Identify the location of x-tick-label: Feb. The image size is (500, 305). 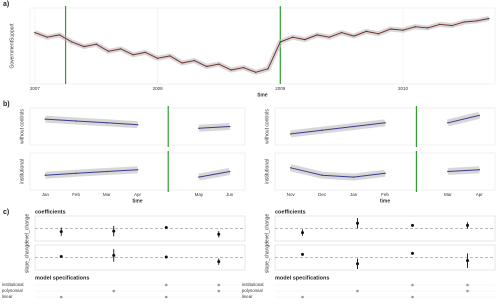
(76, 194).